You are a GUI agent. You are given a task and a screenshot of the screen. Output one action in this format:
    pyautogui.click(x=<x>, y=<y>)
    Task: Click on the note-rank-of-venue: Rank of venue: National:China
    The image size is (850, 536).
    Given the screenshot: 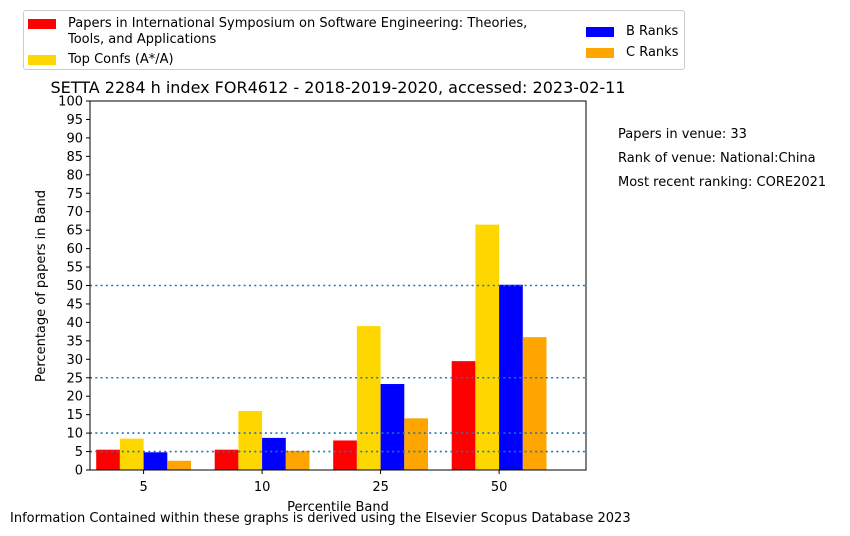 What is the action you would take?
    pyautogui.click(x=717, y=158)
    